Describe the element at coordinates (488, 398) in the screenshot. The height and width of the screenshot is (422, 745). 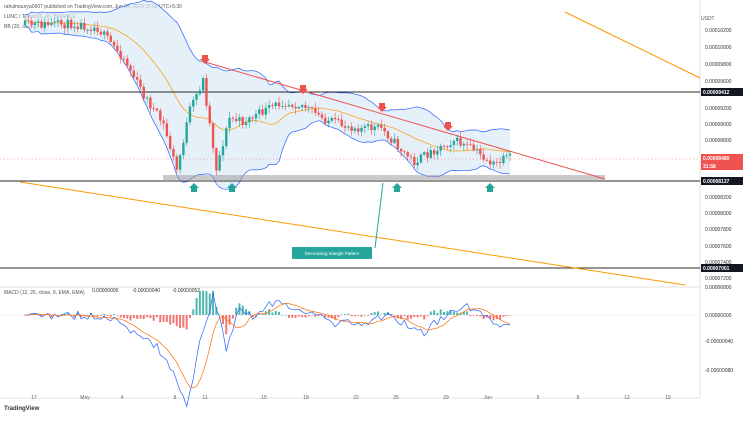
I see `x-tick-label: Jun` at that location.